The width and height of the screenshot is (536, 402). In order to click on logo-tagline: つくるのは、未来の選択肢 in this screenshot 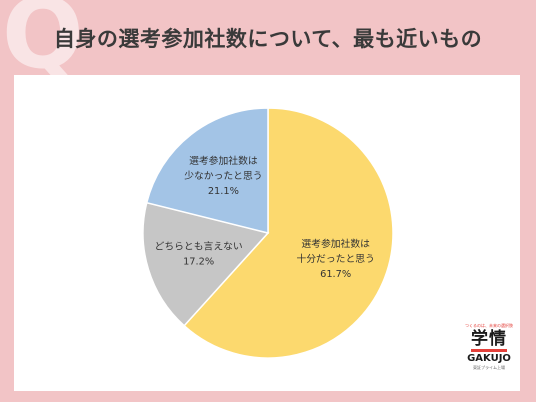, I will do `click(489, 325)`.